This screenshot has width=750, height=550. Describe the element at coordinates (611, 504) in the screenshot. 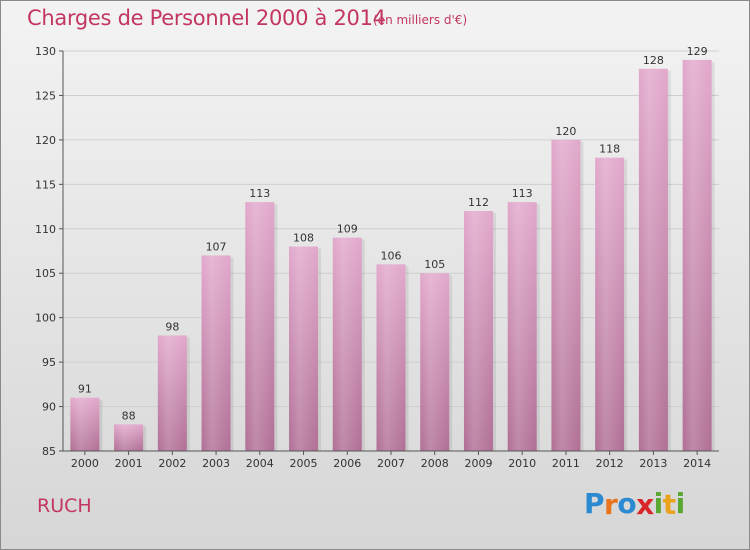

I see `logo-letter: r` at that location.